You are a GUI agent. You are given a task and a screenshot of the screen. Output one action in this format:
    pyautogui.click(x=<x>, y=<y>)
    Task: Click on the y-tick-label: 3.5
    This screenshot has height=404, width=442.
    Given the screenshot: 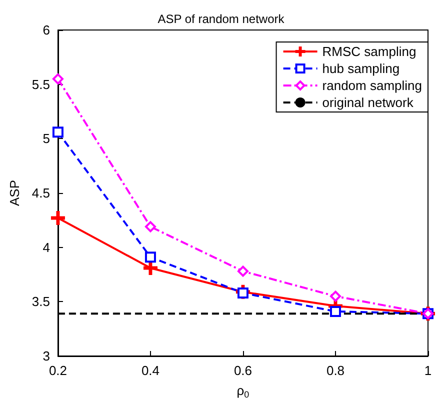 What is the action you would take?
    pyautogui.click(x=41, y=302)
    